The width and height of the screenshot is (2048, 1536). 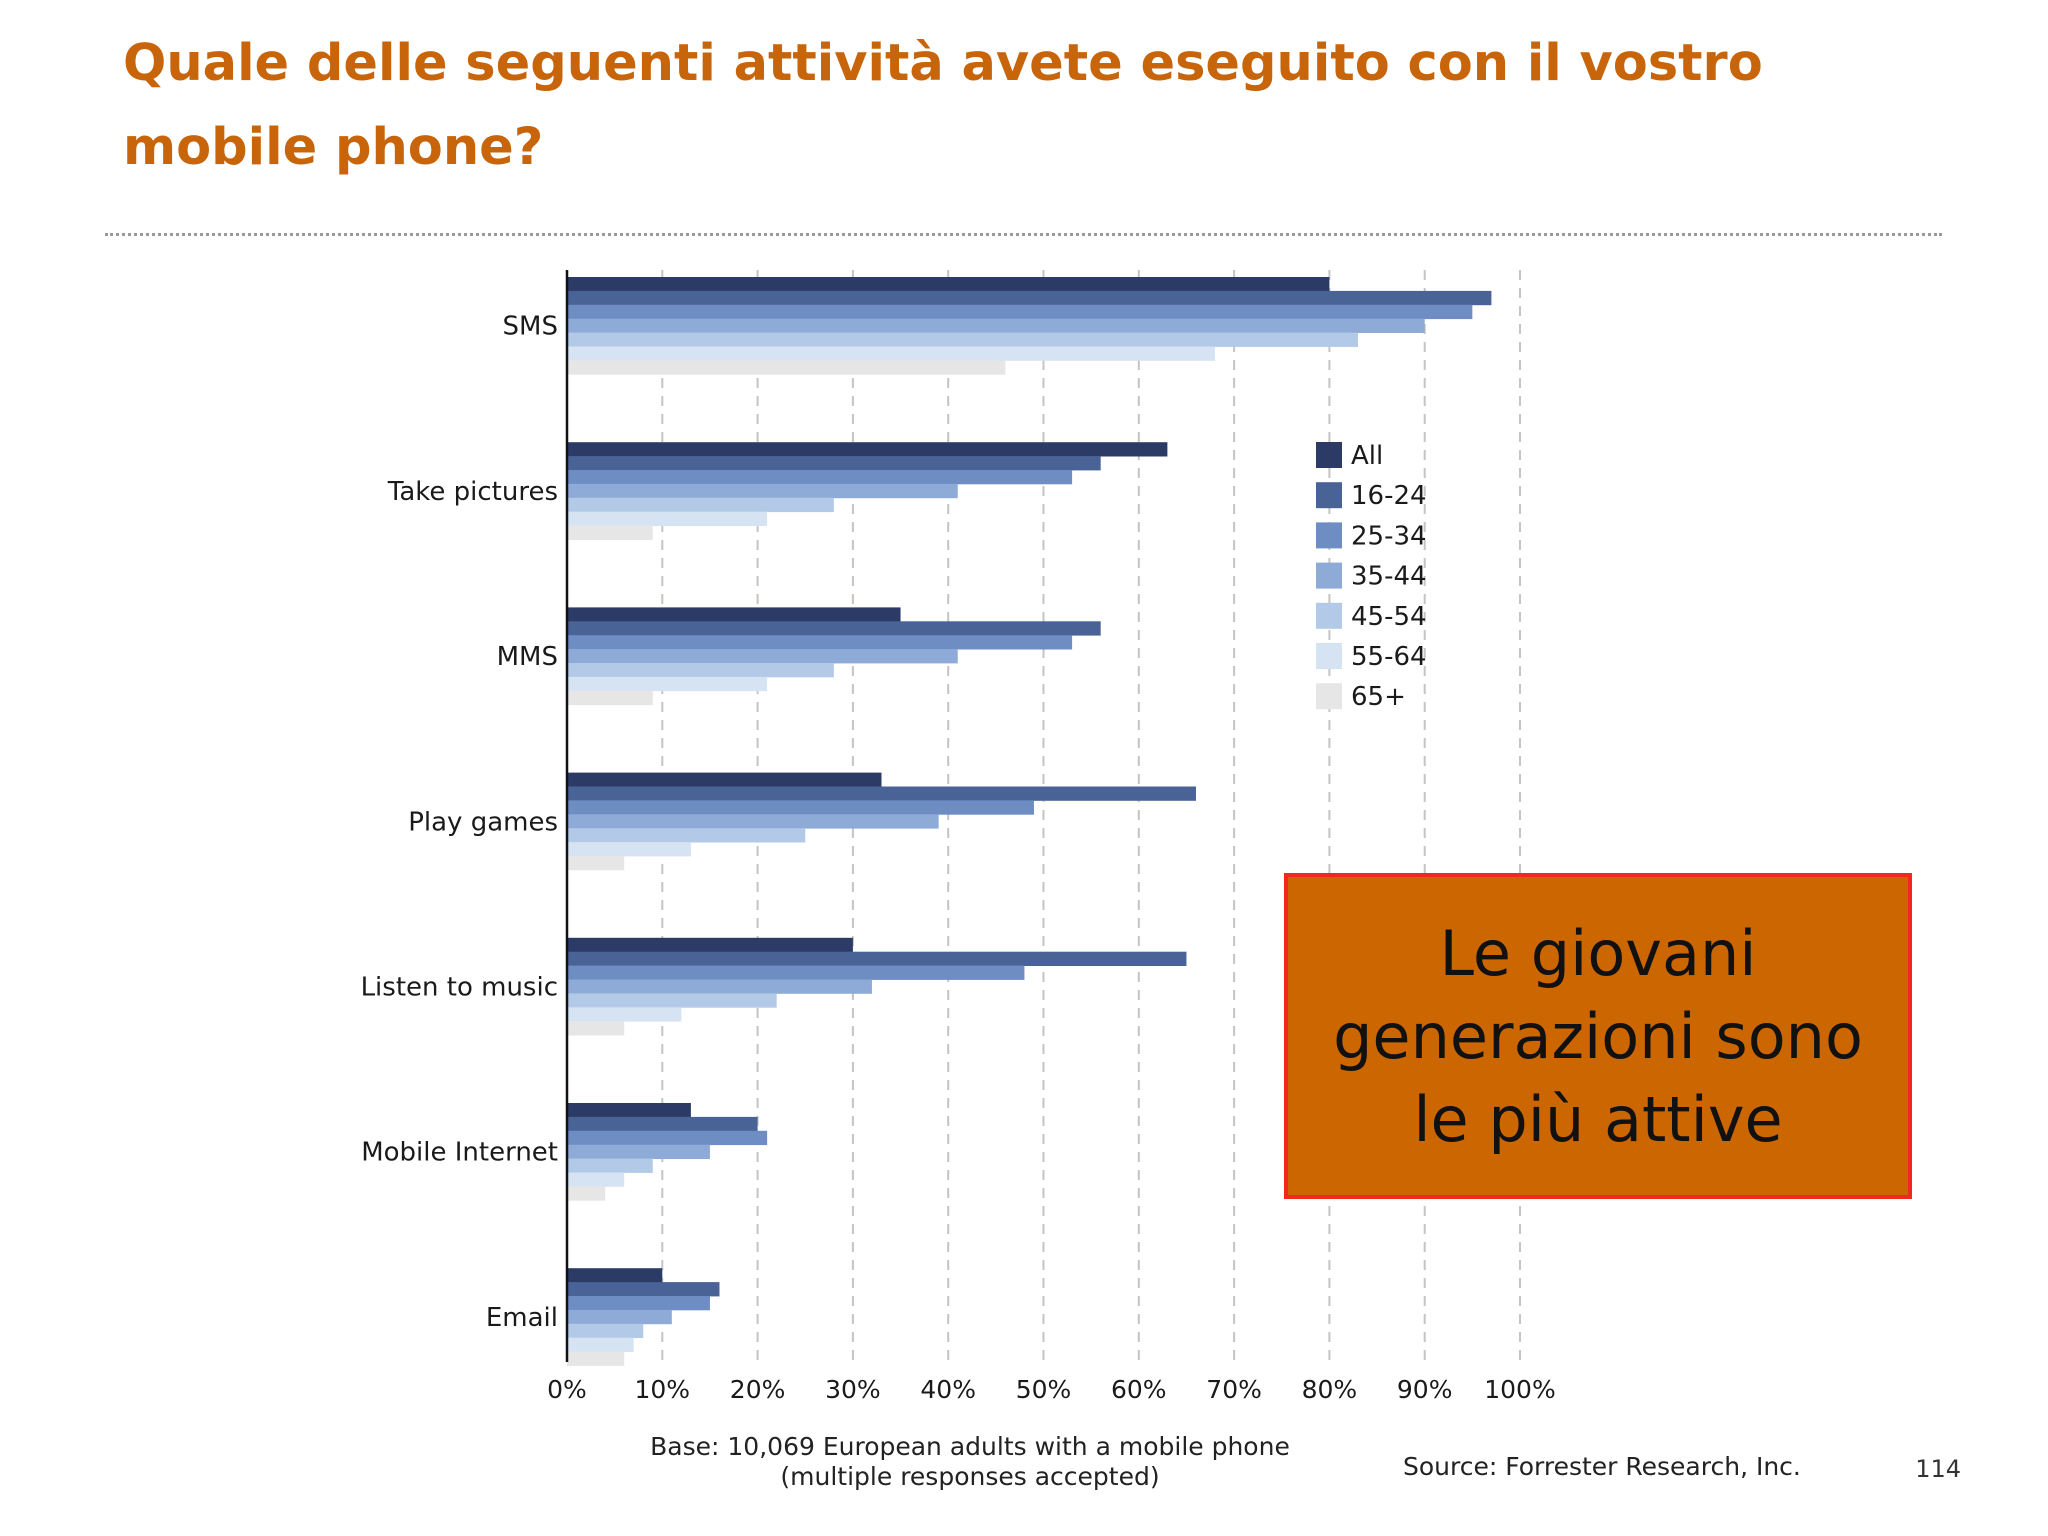 I want to click on x-tick-labels: 0% 10% 20% 30% 40% 50% 60% 70% 80% 90% 100%, so click(x=1051, y=1389).